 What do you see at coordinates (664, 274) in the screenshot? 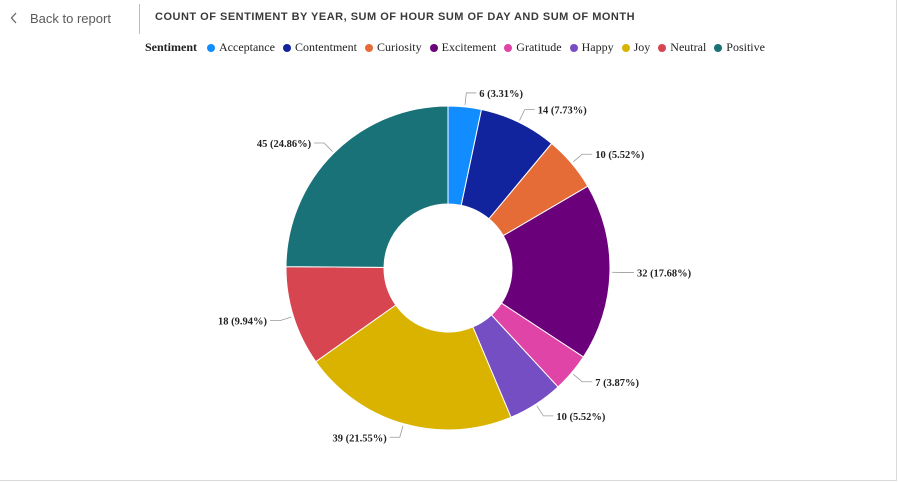
I see `data-label: 32 (17.68%)` at bounding box center [664, 274].